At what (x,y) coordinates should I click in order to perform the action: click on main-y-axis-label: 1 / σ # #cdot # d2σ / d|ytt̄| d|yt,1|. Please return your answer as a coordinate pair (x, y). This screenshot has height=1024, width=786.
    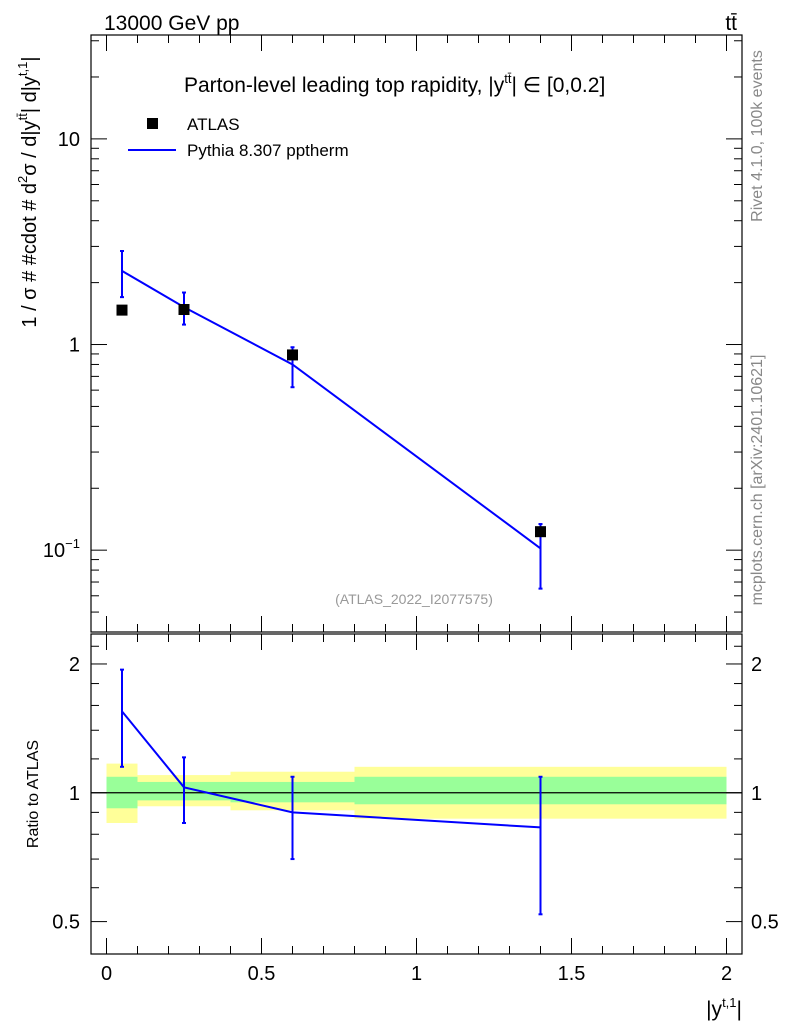
    Looking at the image, I should click on (28, 191).